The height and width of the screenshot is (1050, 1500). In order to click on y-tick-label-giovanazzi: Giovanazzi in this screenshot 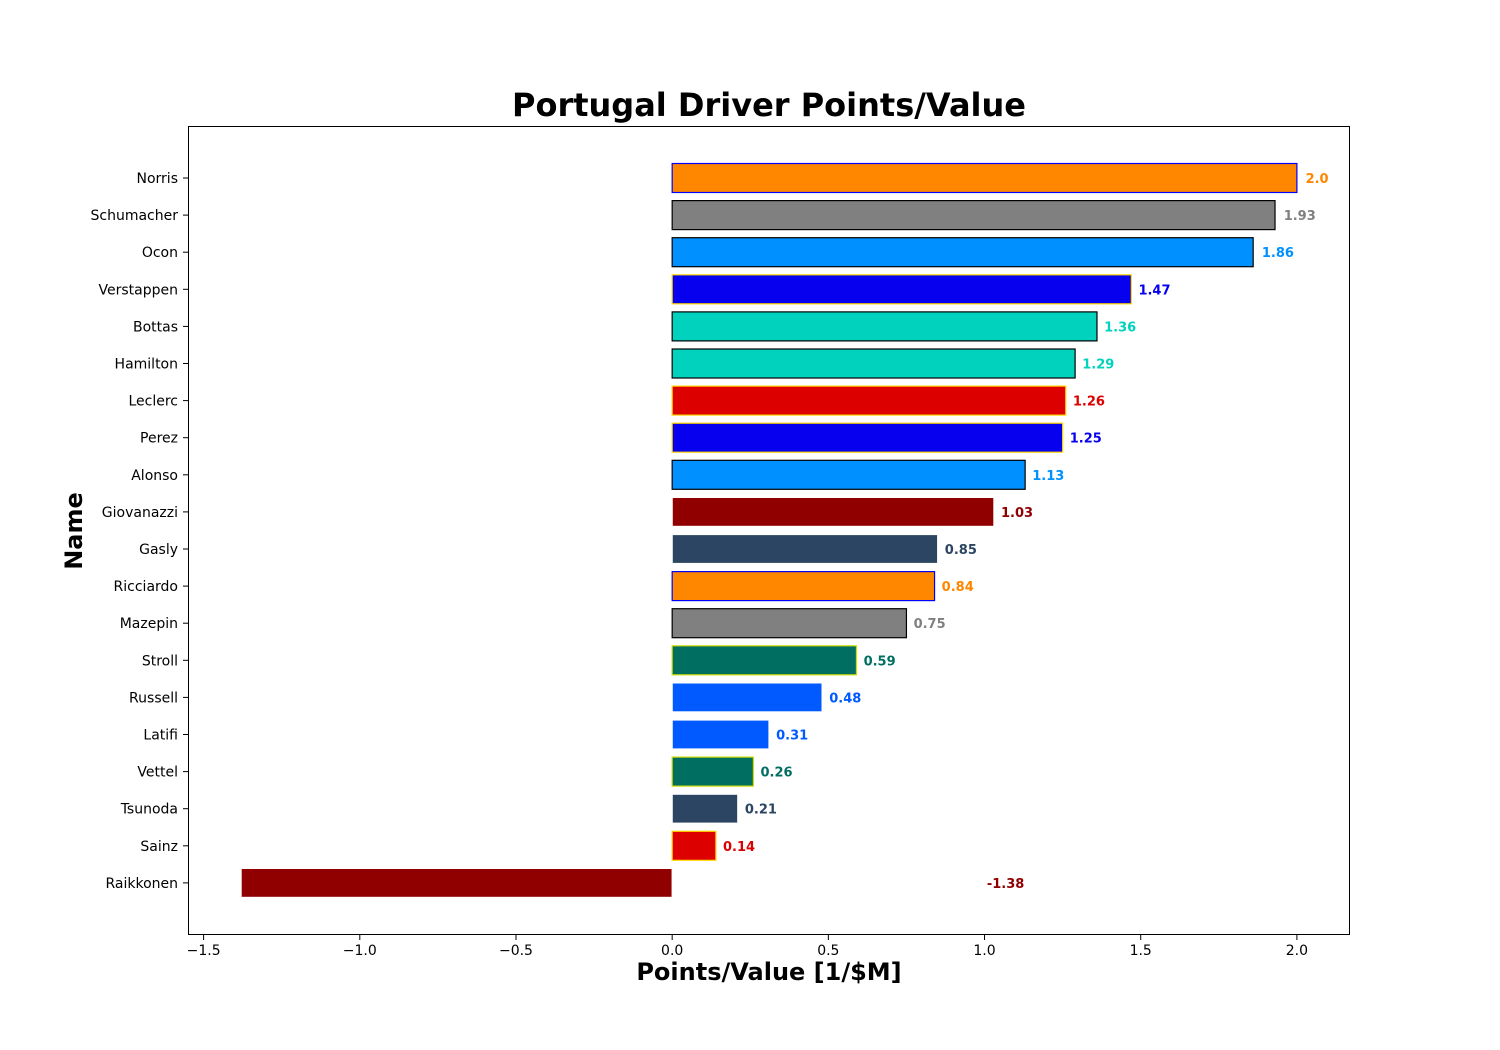, I will do `click(140, 513)`.